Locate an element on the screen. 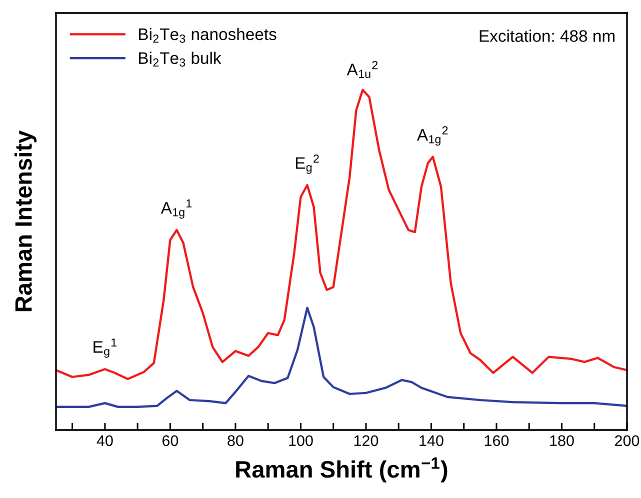 The width and height of the screenshot is (641, 498). x-tick-label: 80 is located at coordinates (236, 440).